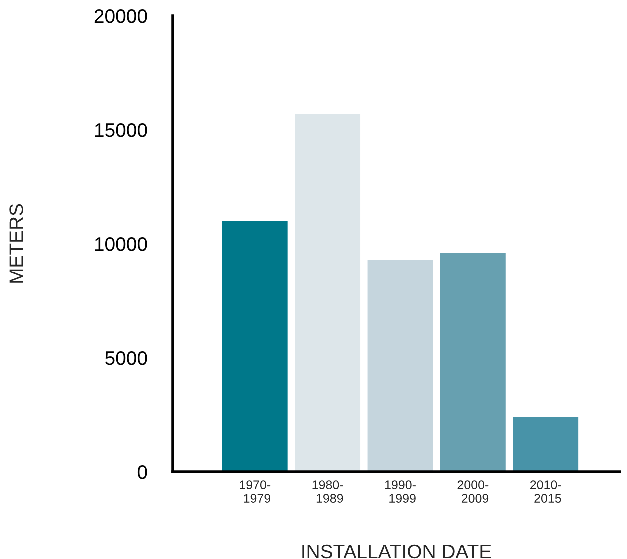 This screenshot has height=559, width=627. I want to click on x-axis-title: INSTALLATION DATE, so click(397, 551).